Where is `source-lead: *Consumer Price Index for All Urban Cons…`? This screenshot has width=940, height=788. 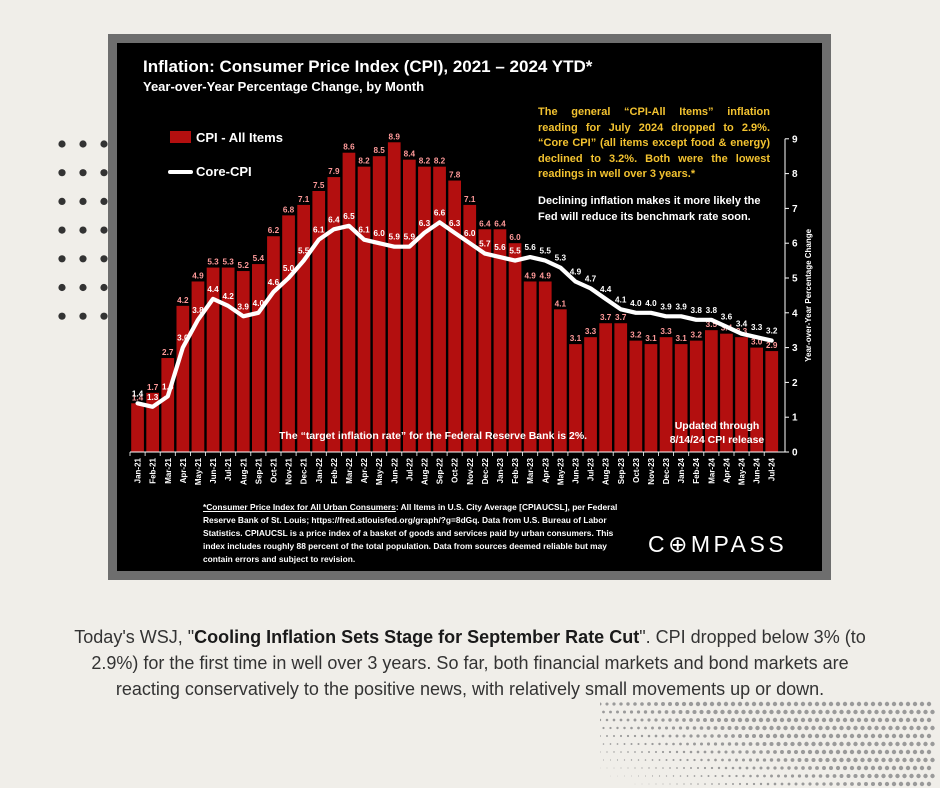
source-lead: *Consumer Price Index for All Urban Cons… is located at coordinates (299, 507).